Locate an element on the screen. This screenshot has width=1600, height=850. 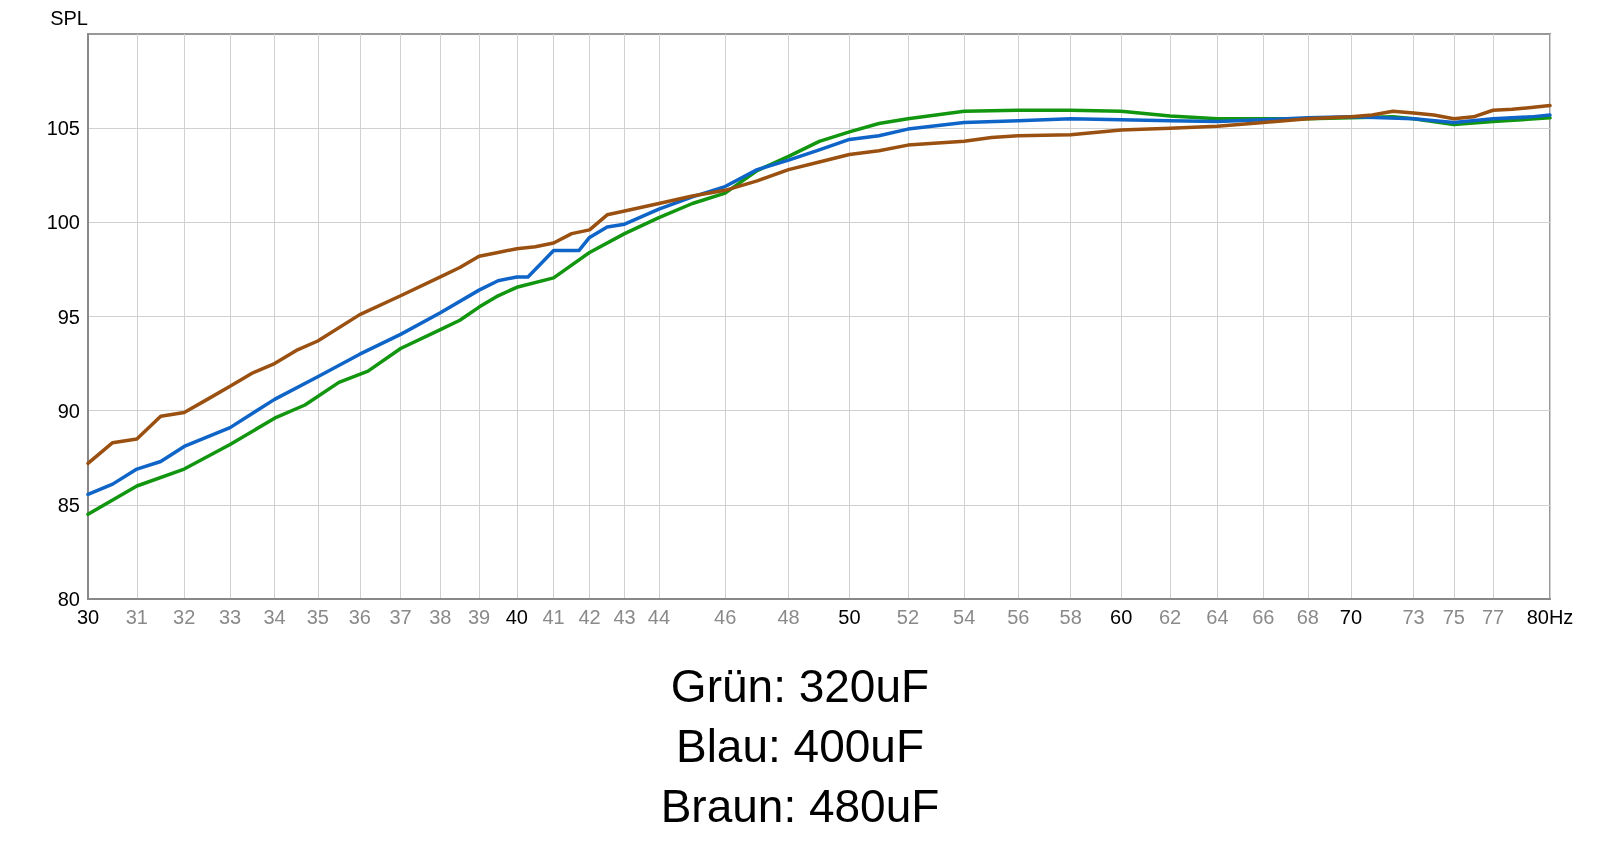
x-tick-label: 39 is located at coordinates (479, 617).